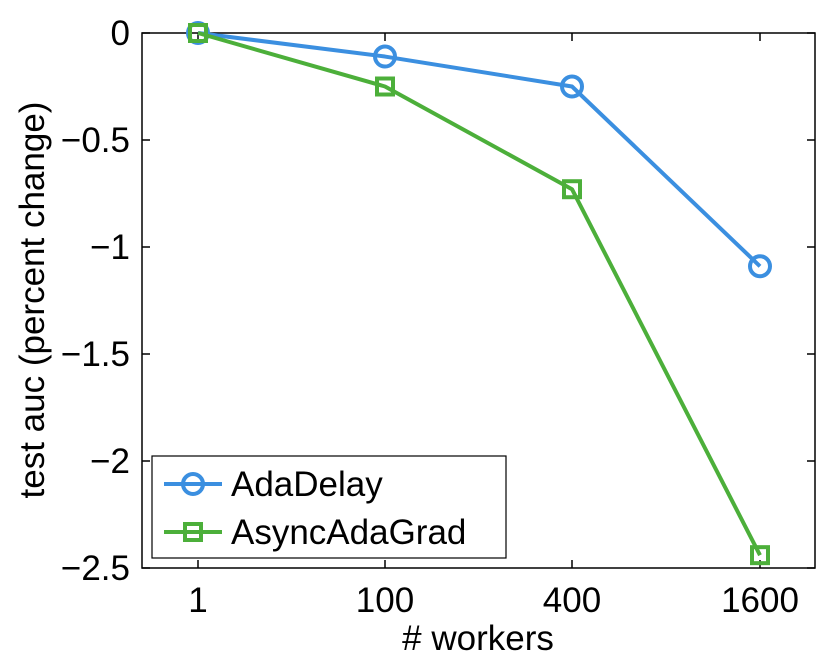 This screenshot has width=830, height=659. What do you see at coordinates (760, 600) in the screenshot?
I see `x-tick-label: 1600` at bounding box center [760, 600].